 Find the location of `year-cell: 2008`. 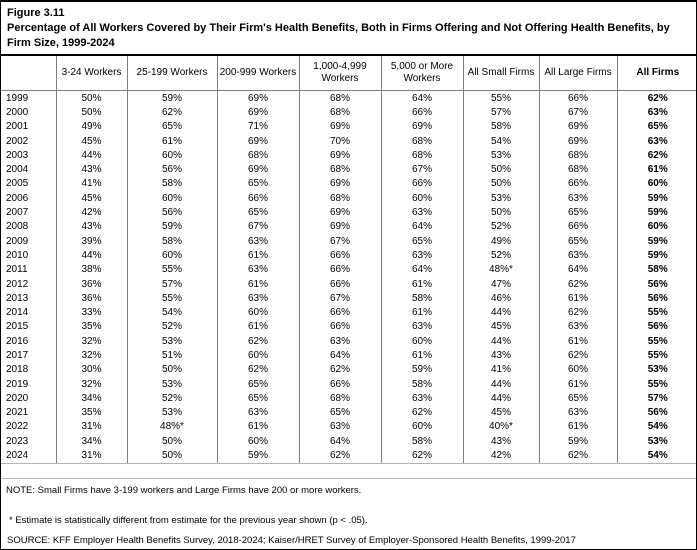

year-cell: 2008 is located at coordinates (17, 227).